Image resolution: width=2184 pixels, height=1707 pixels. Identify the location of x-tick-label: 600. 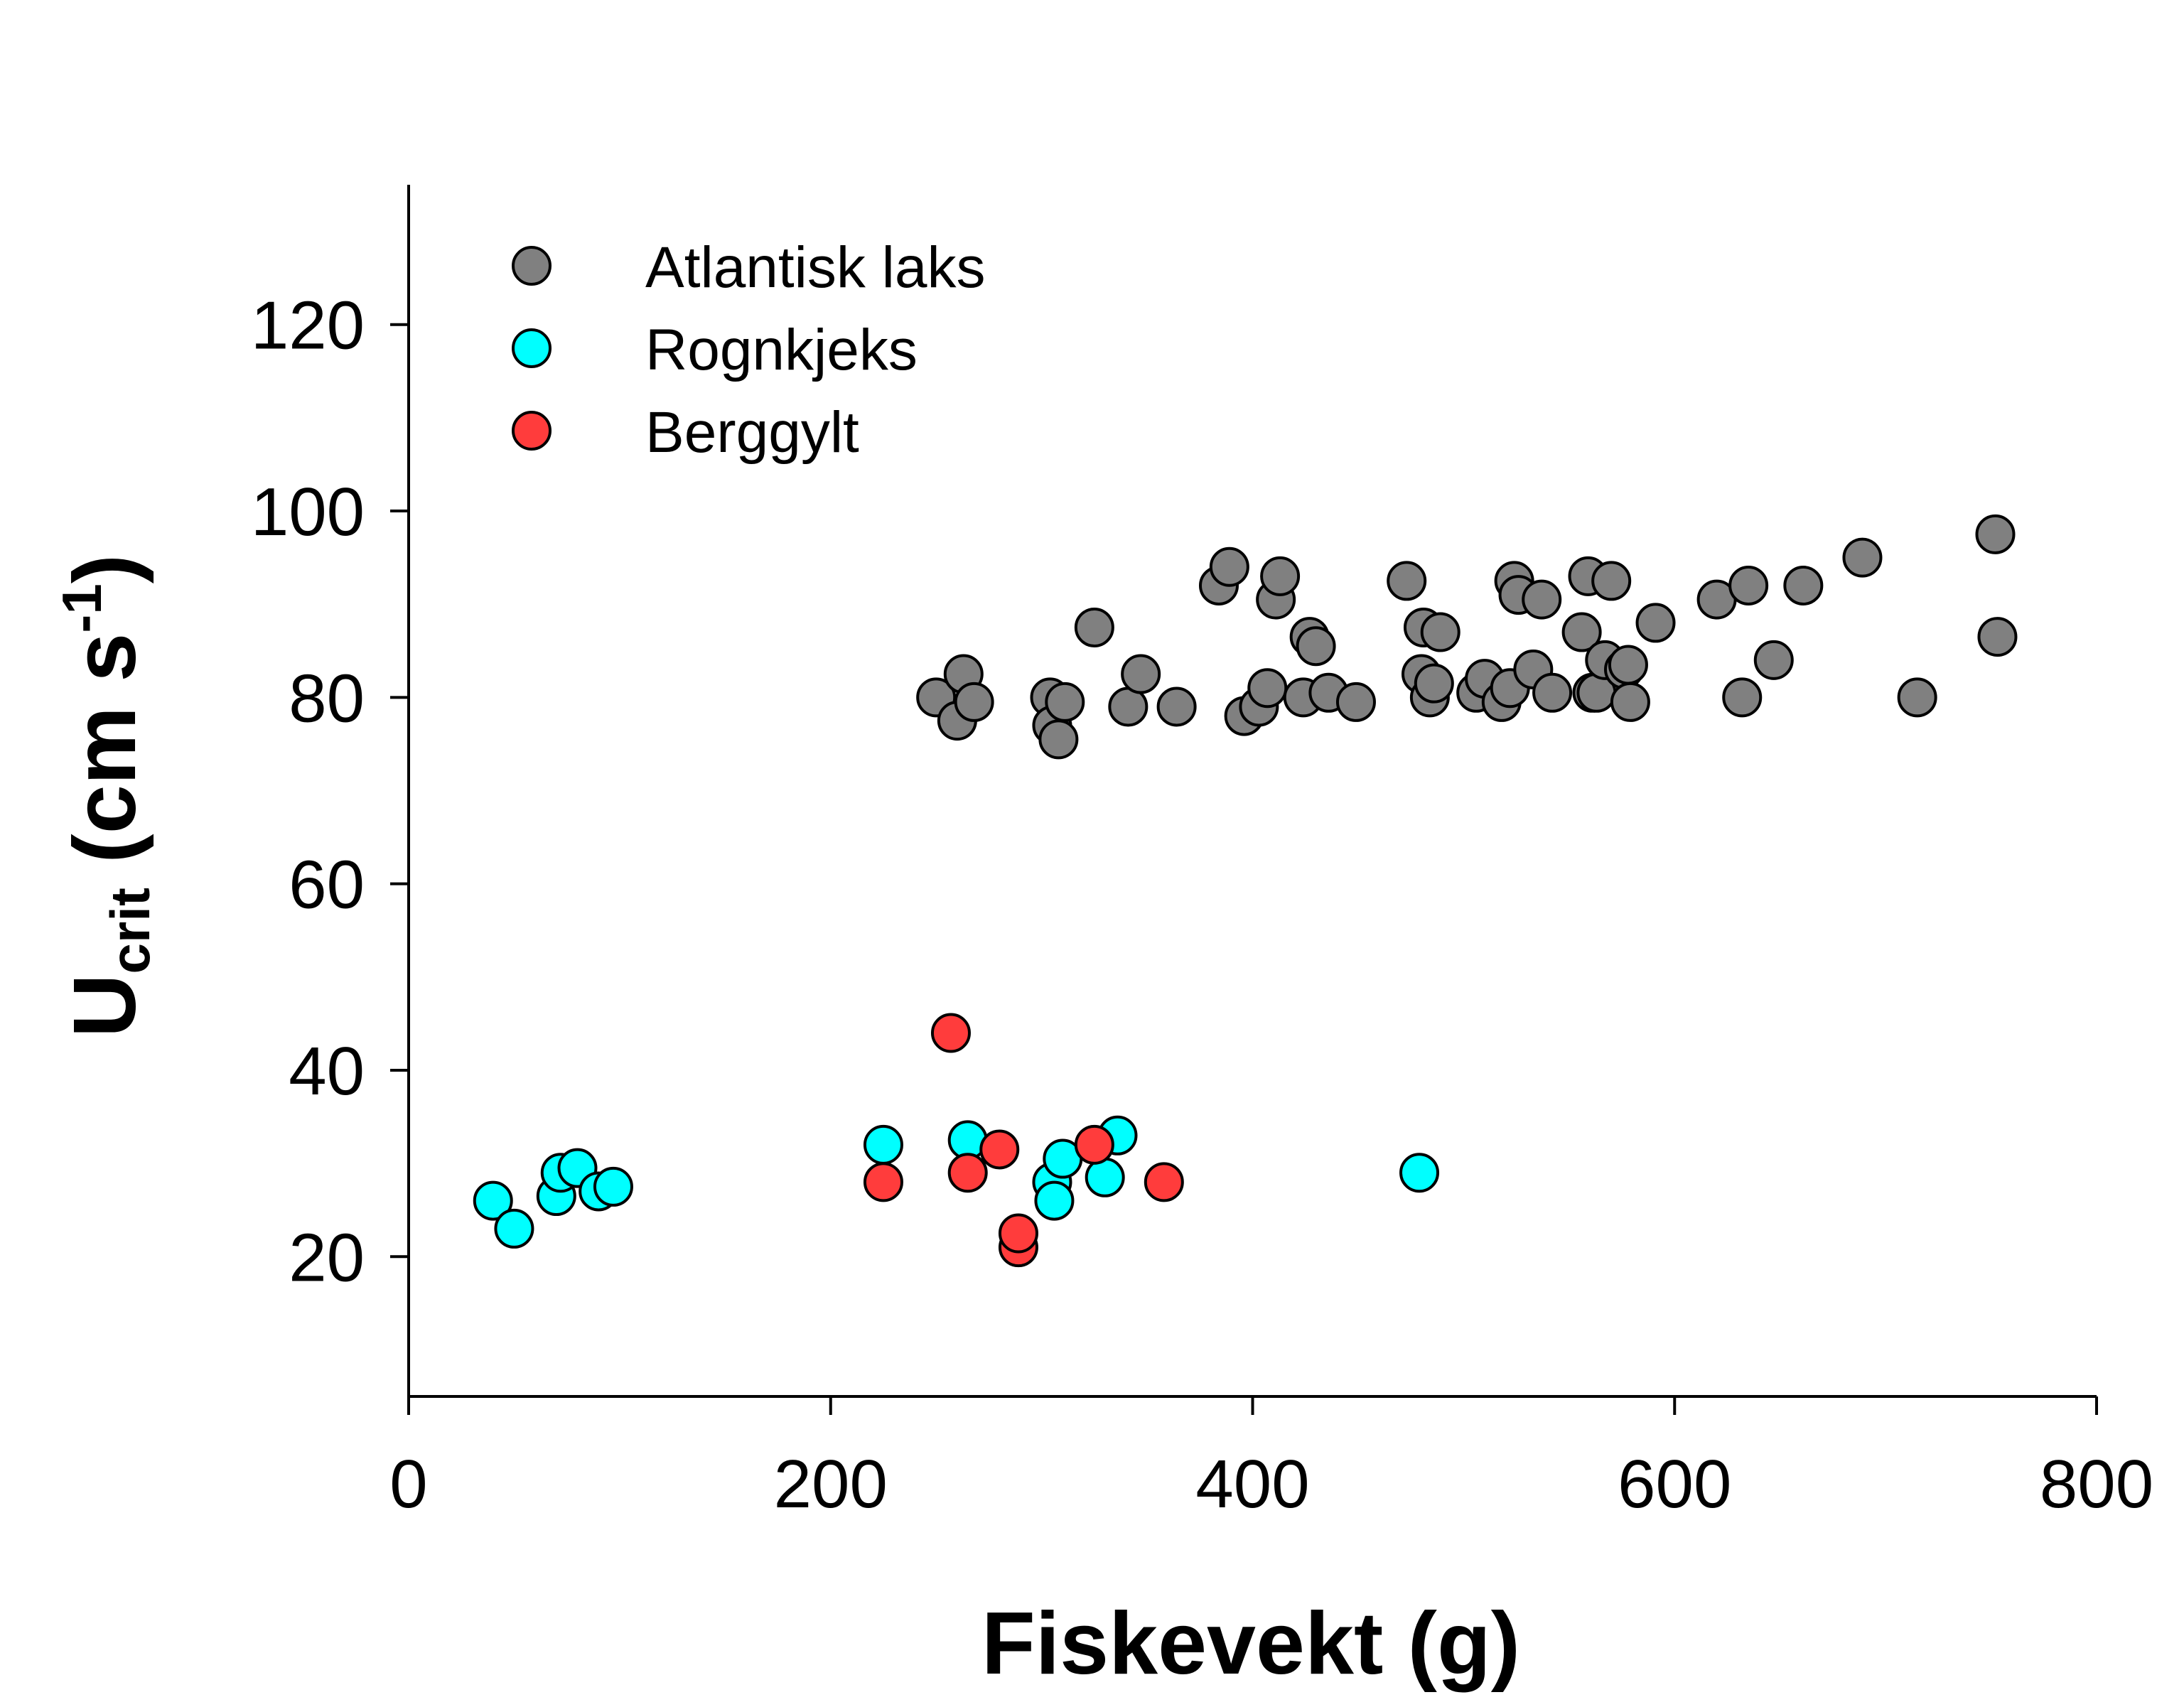
(1674, 1484).